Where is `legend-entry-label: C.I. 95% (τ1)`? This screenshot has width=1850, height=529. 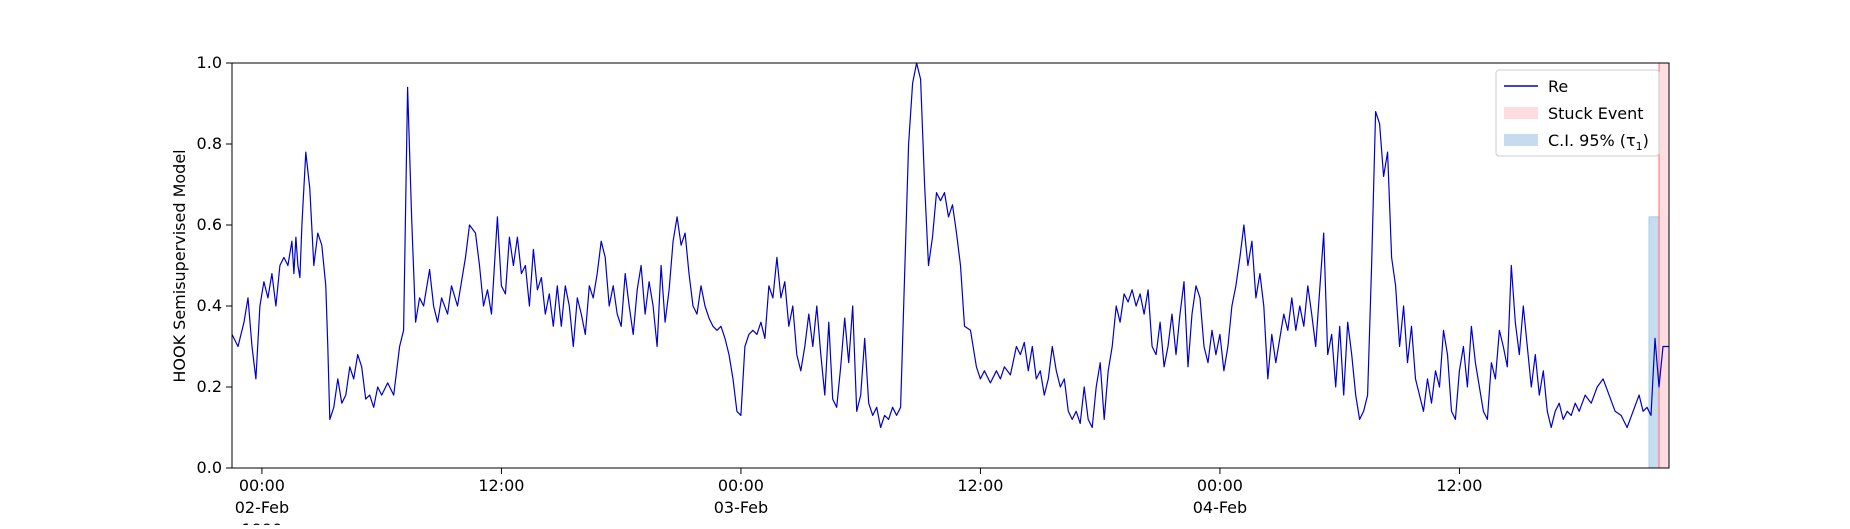 legend-entry-label: C.I. 95% (τ1) is located at coordinates (1598, 142).